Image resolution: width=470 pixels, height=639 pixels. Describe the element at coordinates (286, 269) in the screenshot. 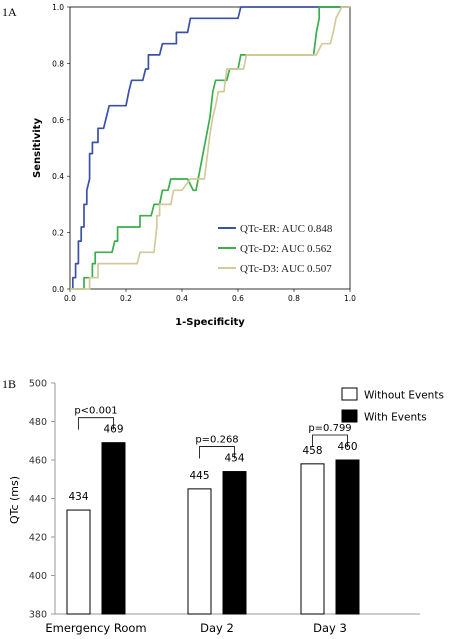

I see `roc-legend-label-3: QTc-D3: AUC 0.507` at that location.